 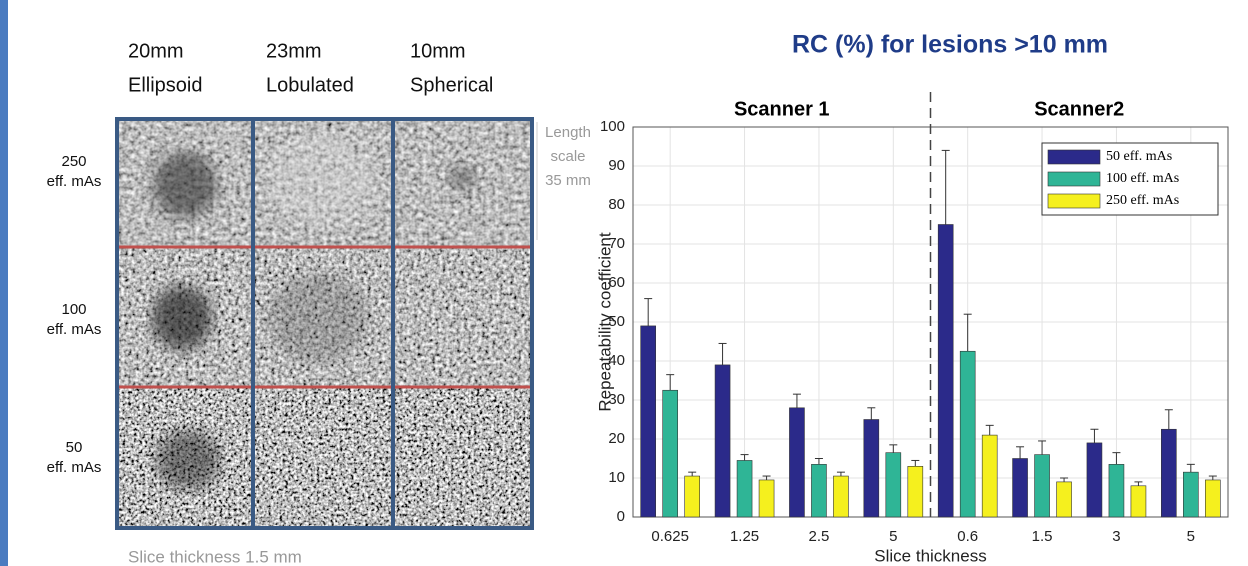 I want to click on x-tick-label: 2.5, so click(x=819, y=536).